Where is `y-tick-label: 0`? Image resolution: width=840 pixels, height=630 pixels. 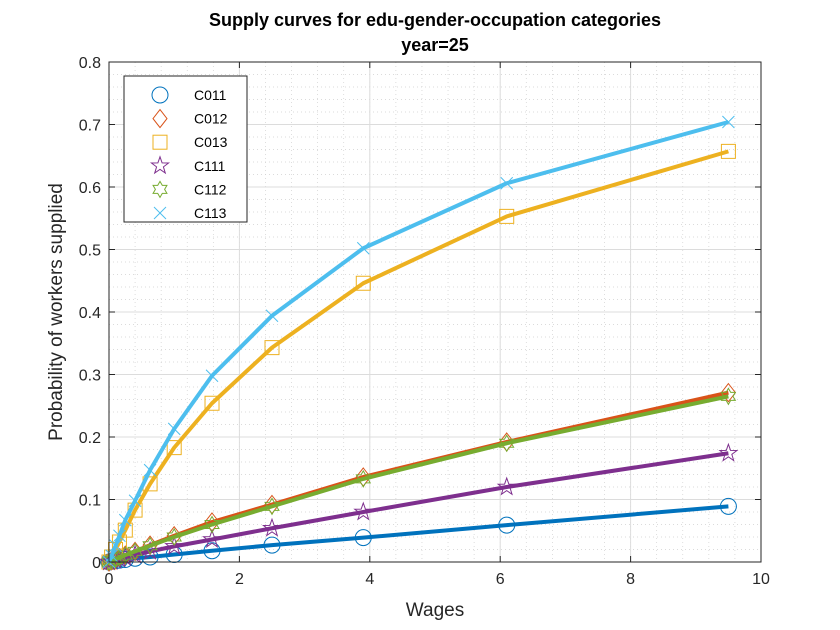
y-tick-label: 0 is located at coordinates (96, 563).